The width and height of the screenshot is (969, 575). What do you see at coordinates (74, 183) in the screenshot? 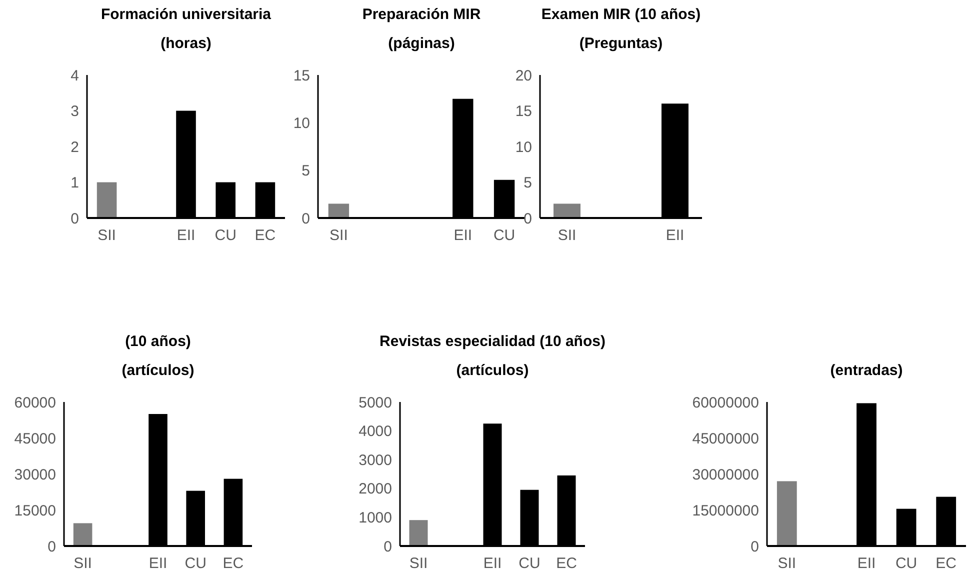
I see `y-tick-label: 1` at bounding box center [74, 183].